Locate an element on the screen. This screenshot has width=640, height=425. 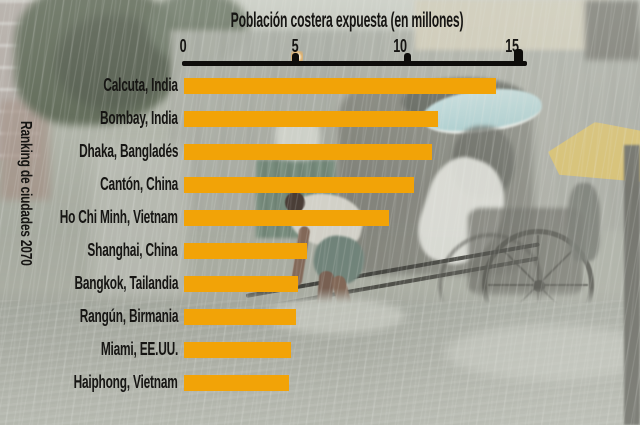
bar-label: Dhaka, Bangladés is located at coordinates (128, 151).